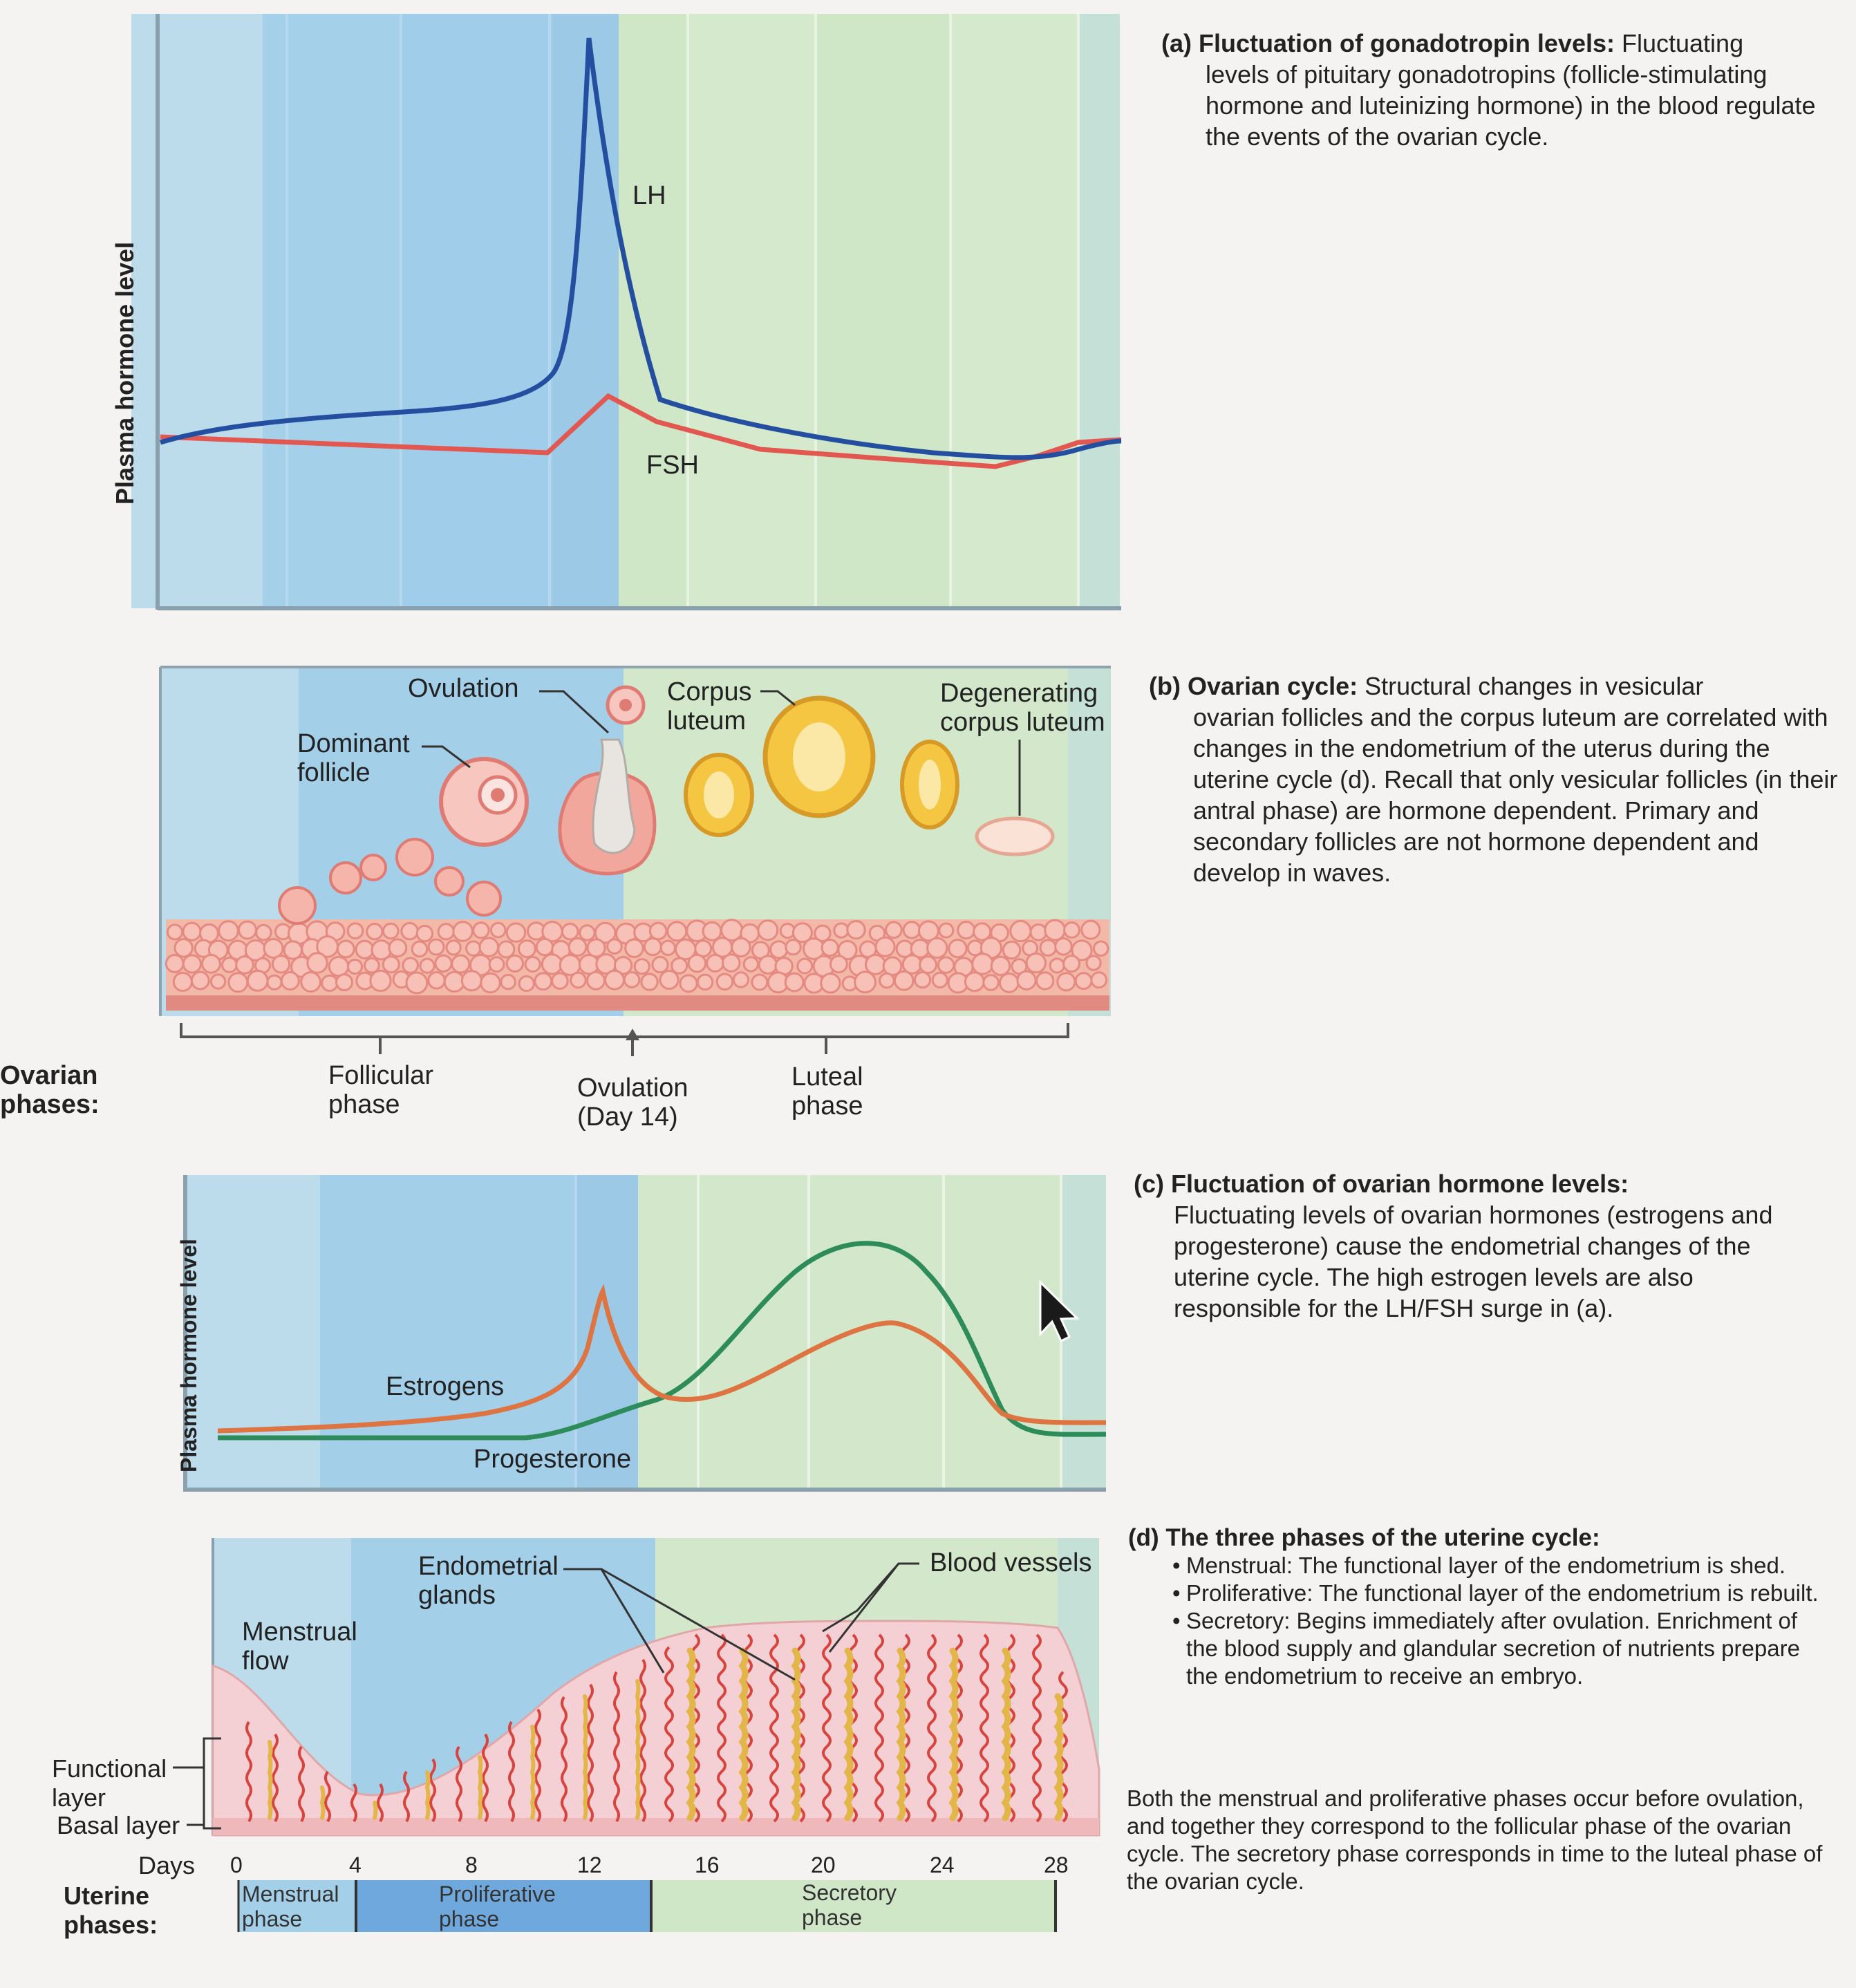 Image resolution: width=1856 pixels, height=1988 pixels. What do you see at coordinates (237, 1865) in the screenshot?
I see `day-0-tick: 0` at bounding box center [237, 1865].